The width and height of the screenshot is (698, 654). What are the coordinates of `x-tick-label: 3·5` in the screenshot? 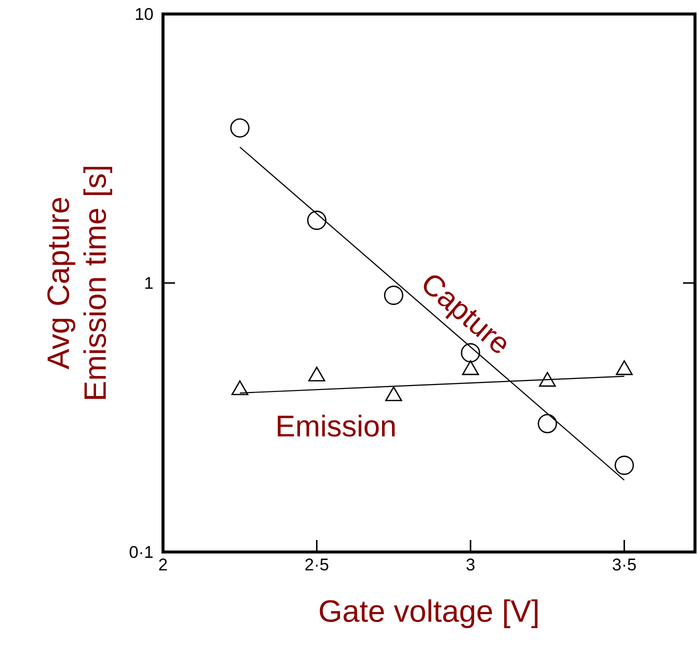 It's located at (624, 564).